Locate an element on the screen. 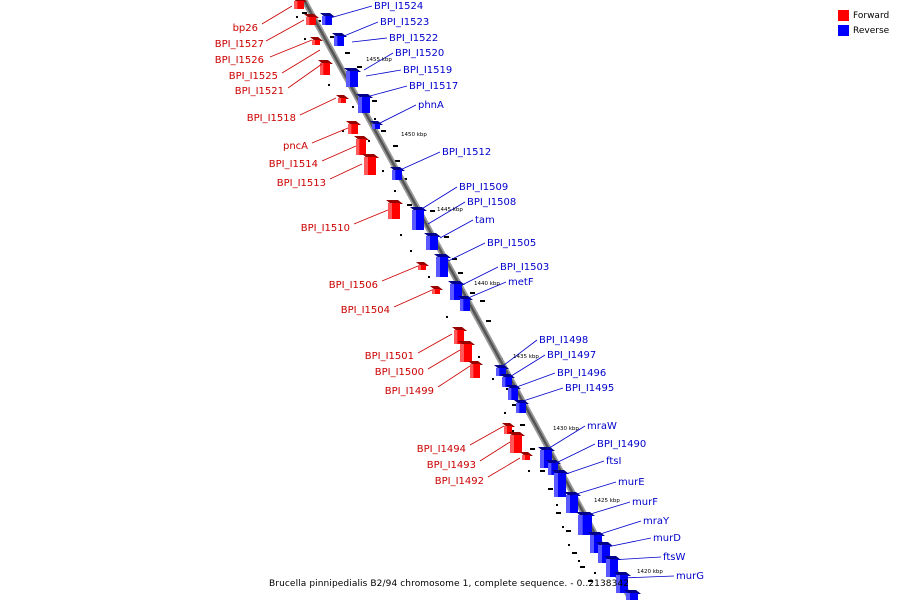  gene-label: BPI_I1495 is located at coordinates (589, 388).